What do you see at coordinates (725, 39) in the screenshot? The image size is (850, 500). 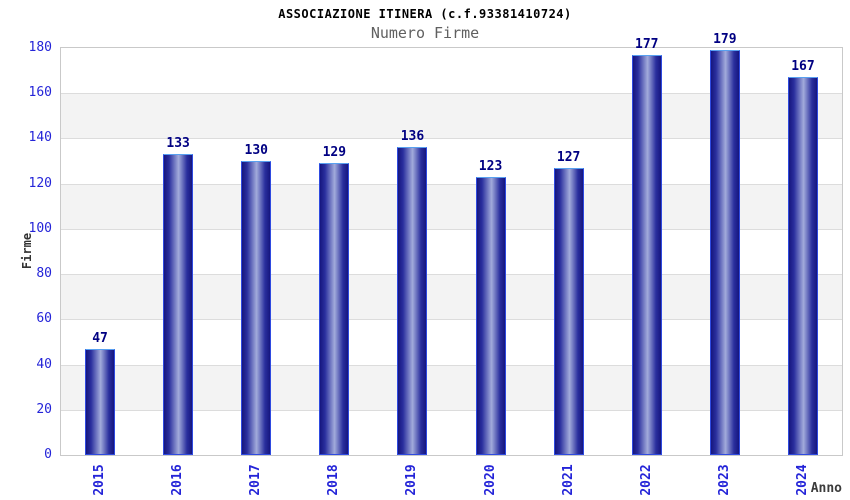 I see `bar-value-label: 179` at bounding box center [725, 39].